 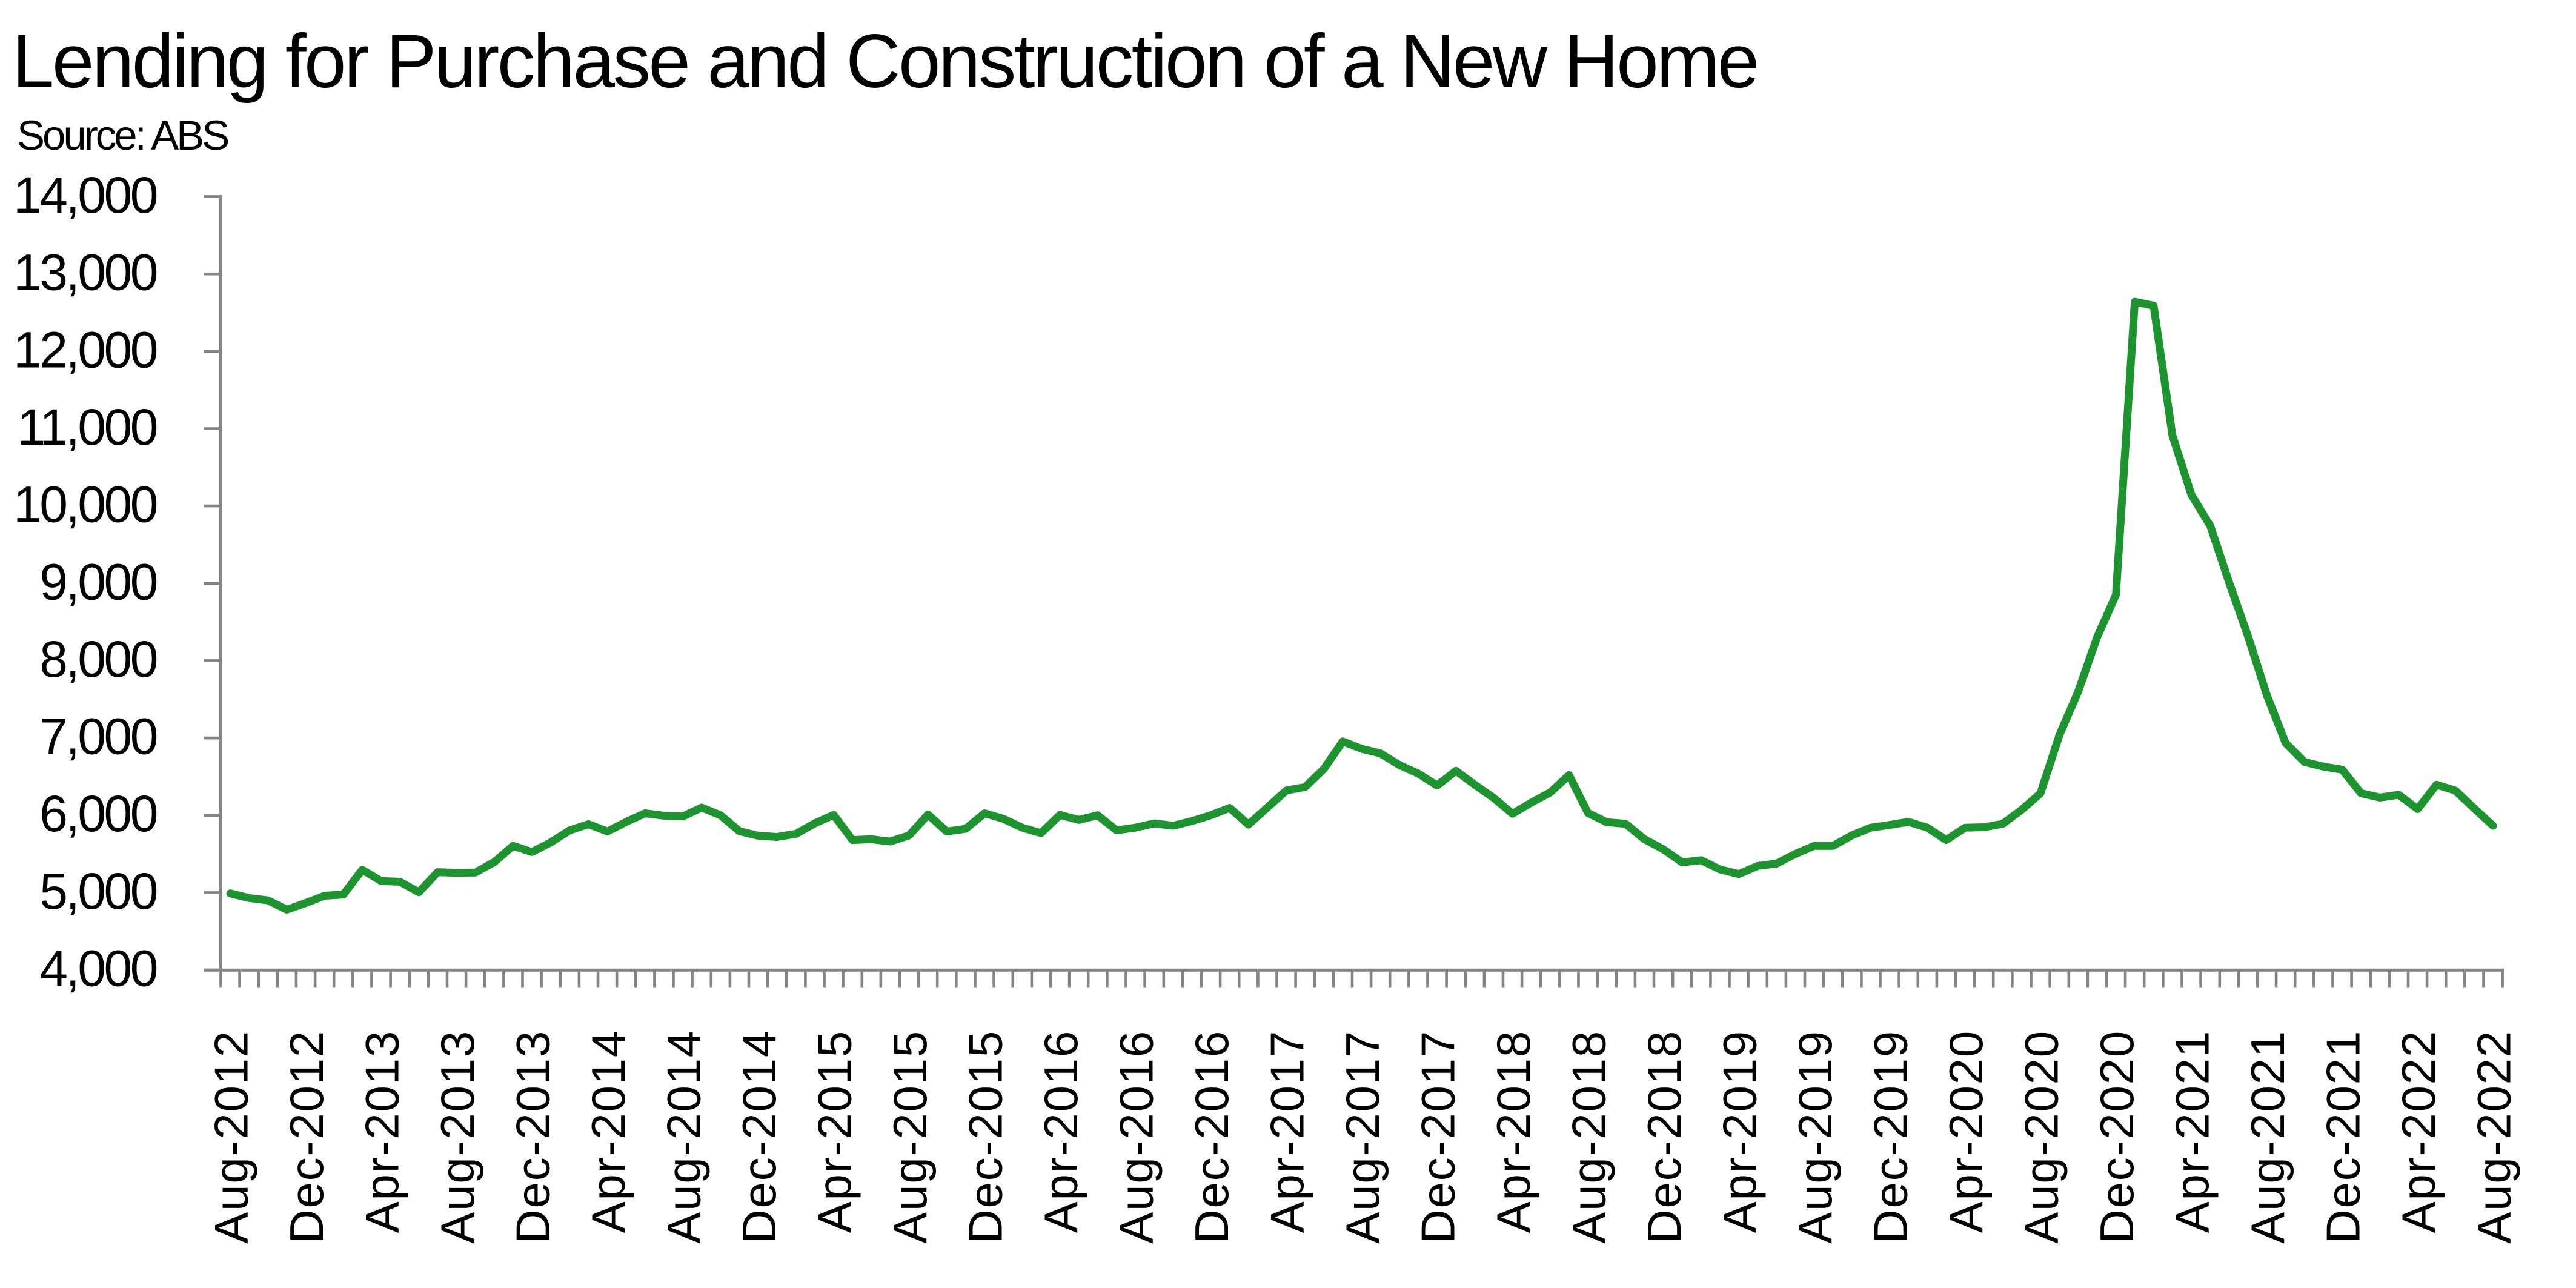 What do you see at coordinates (86, 427) in the screenshot?
I see `svg-text: 11,000` at bounding box center [86, 427].